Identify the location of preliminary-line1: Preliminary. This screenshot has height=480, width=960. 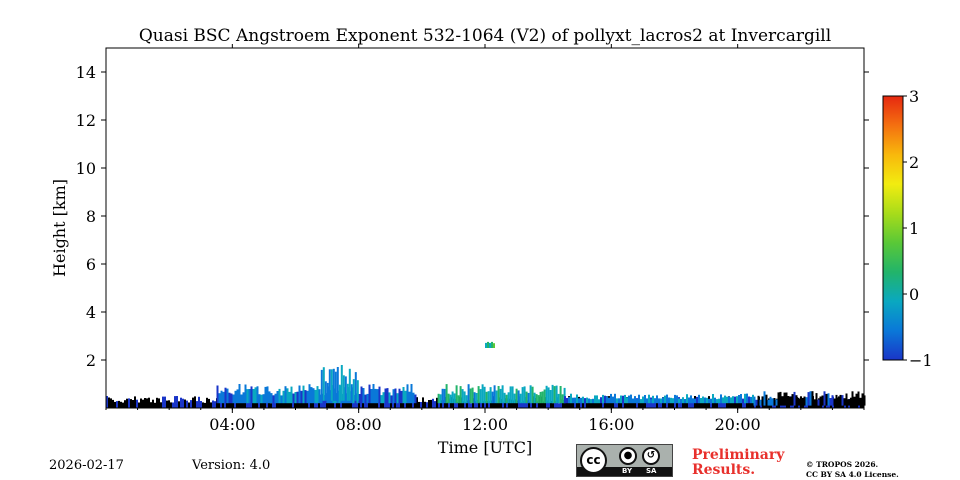
(738, 455).